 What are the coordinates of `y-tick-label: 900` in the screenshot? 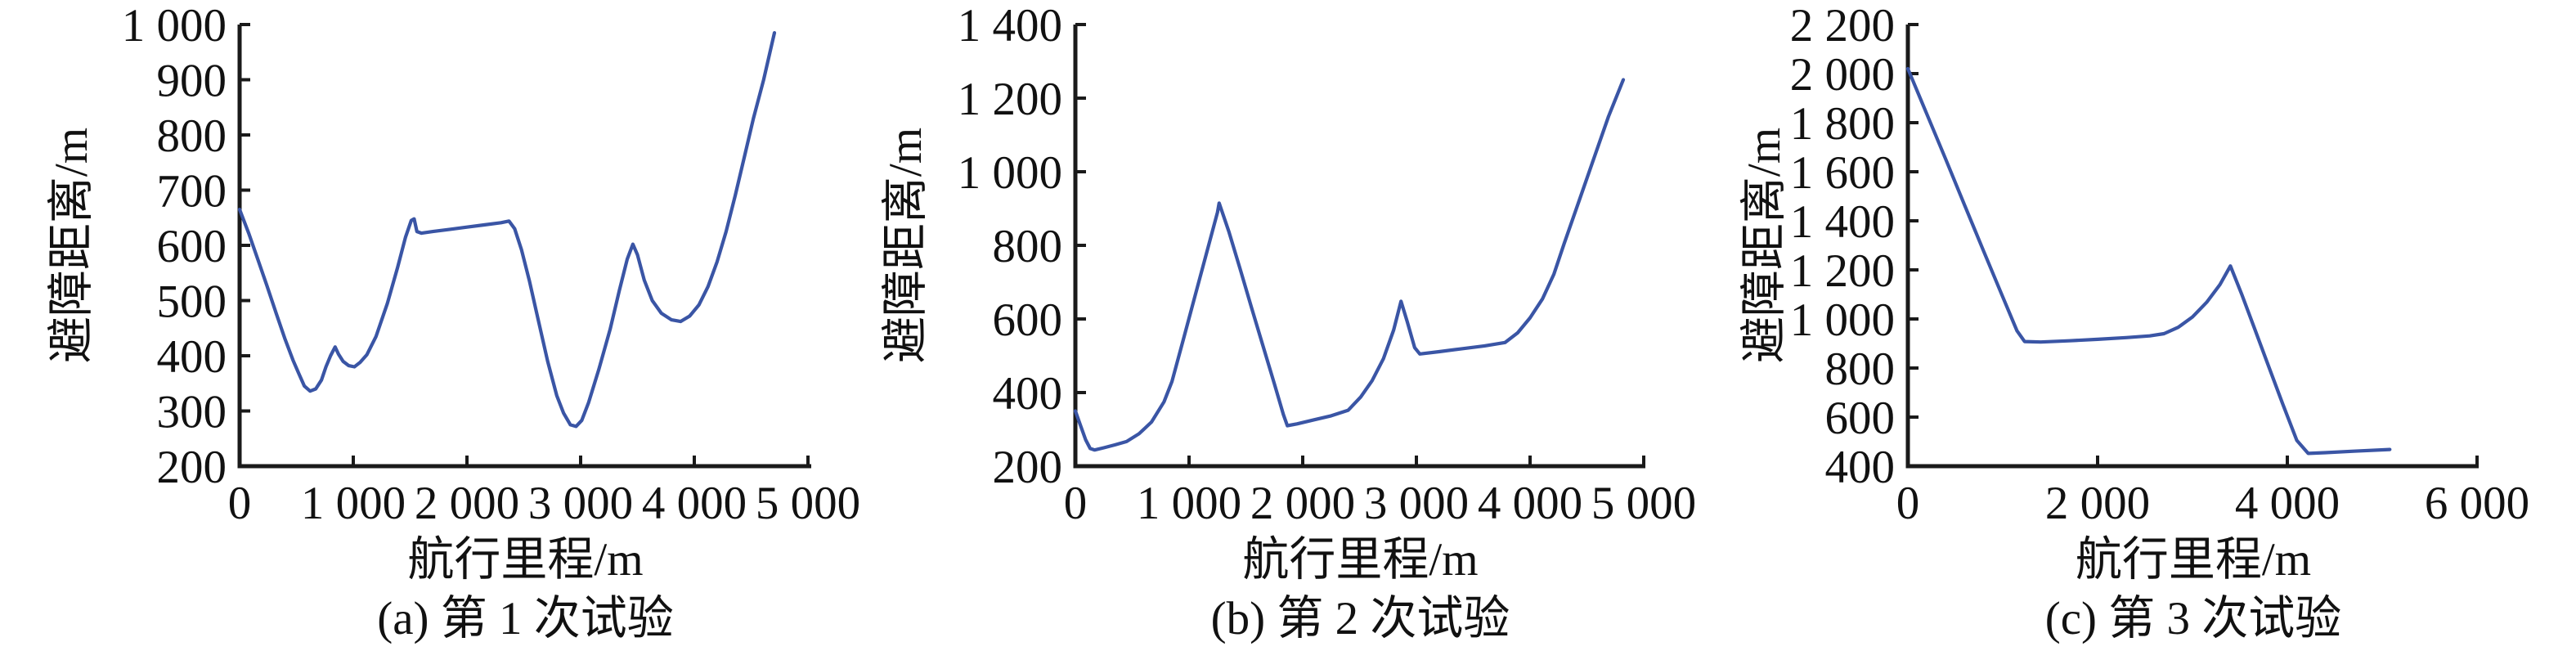 It's located at (192, 81).